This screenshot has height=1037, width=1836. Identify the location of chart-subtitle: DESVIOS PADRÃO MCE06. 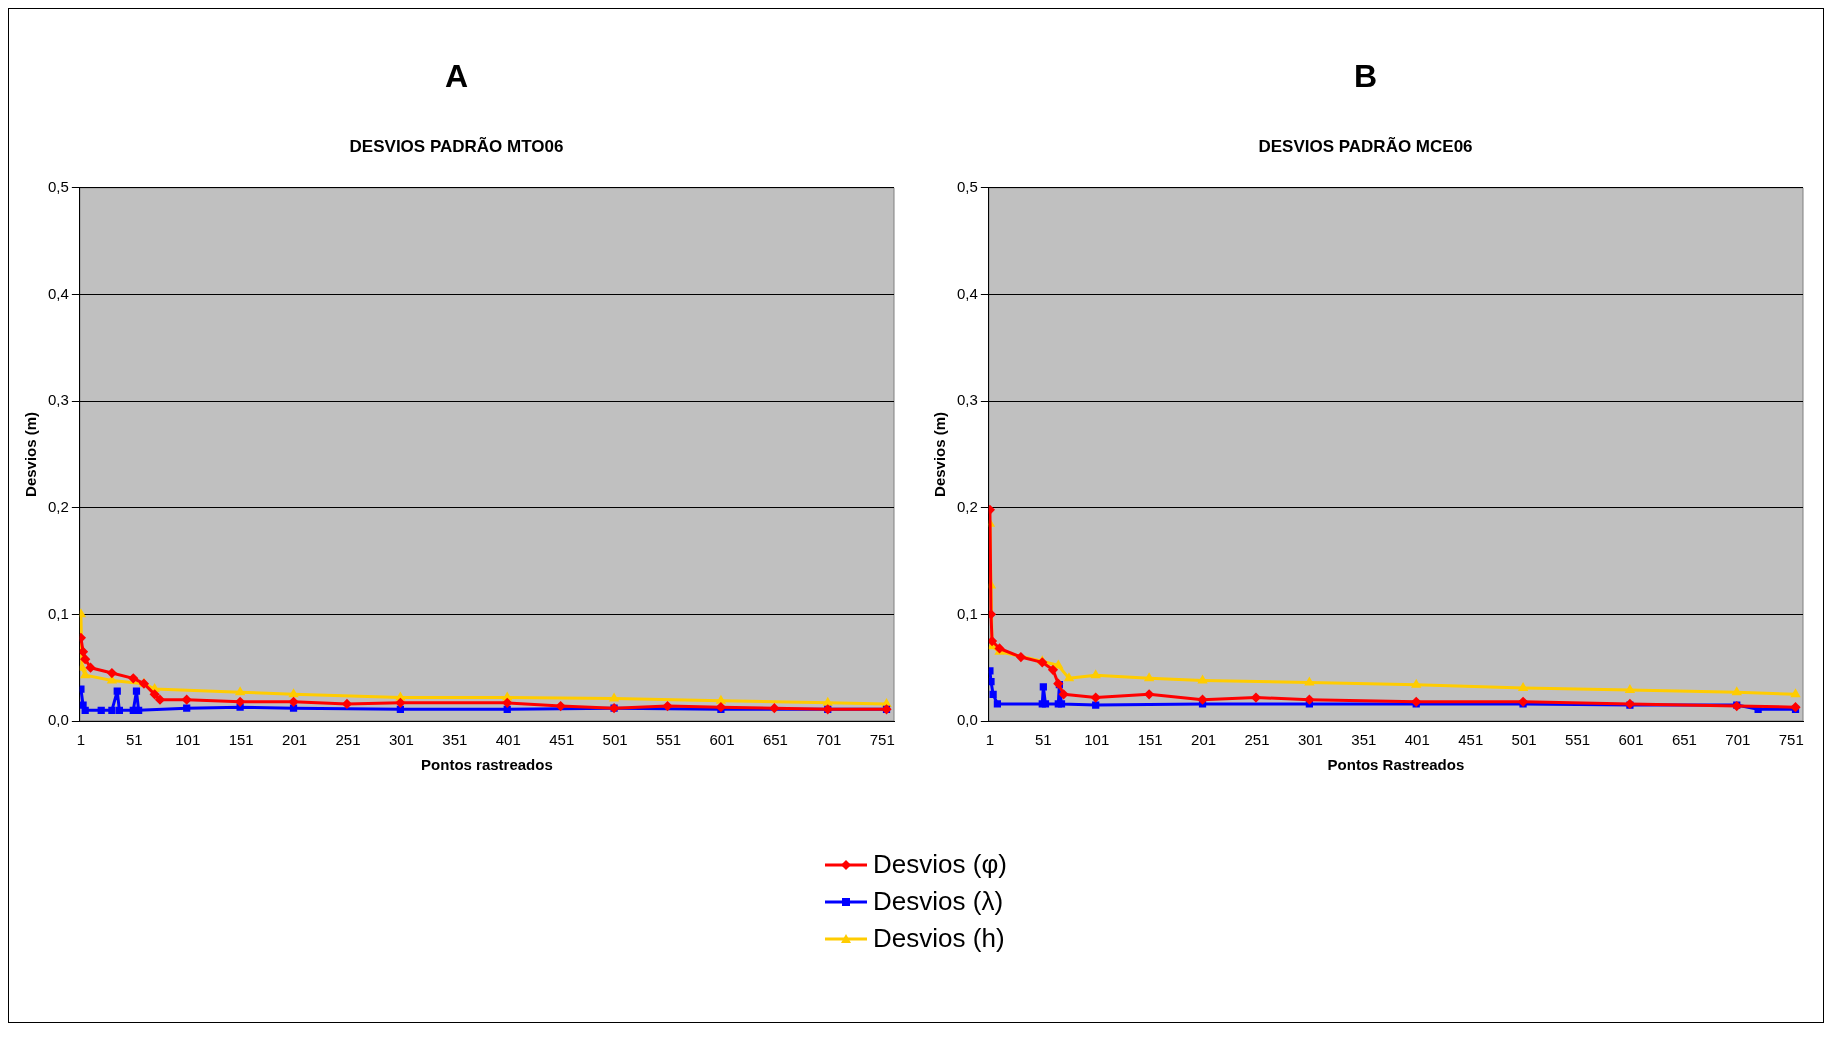
(1365, 146).